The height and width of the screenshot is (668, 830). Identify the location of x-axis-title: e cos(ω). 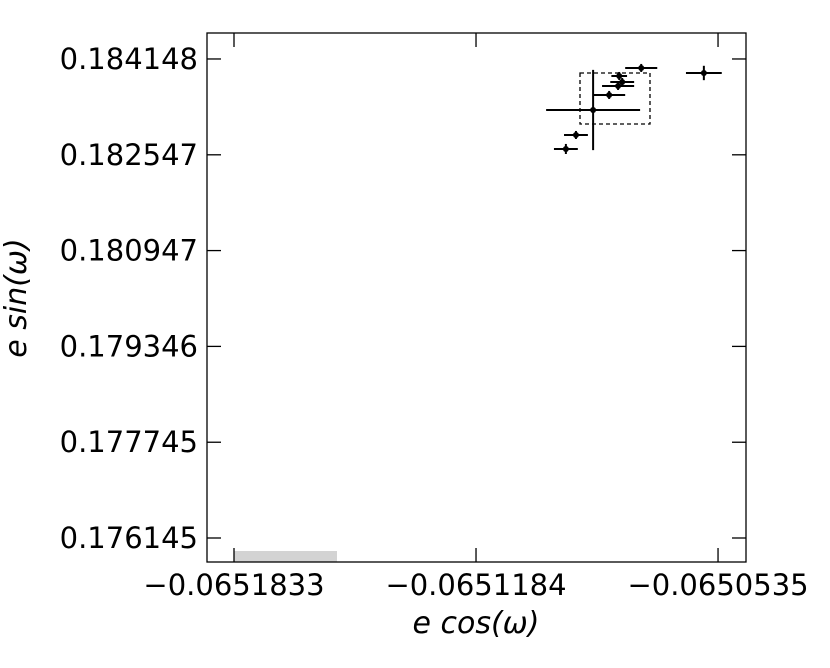
(475, 623).